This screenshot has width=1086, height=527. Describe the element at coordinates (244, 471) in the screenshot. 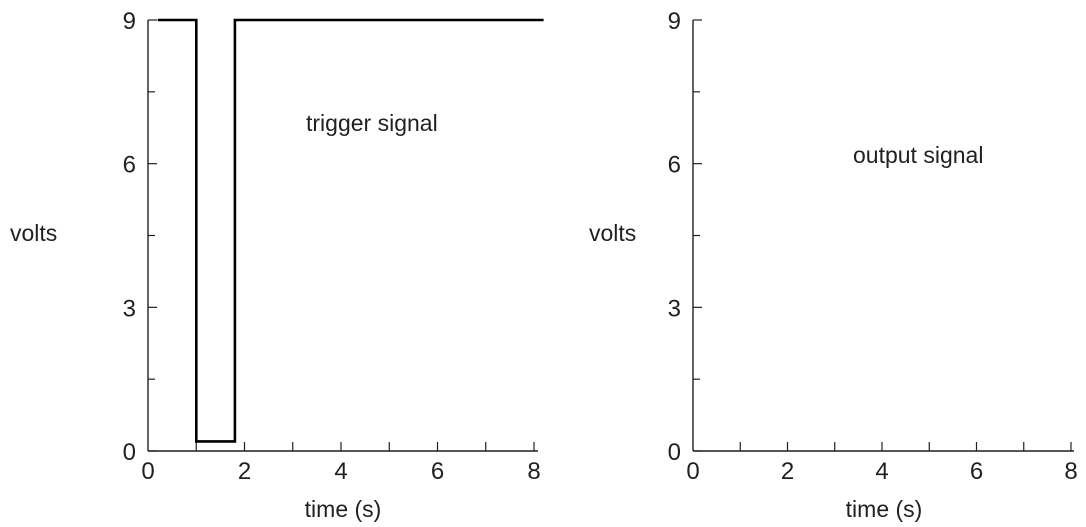

I see `trigger-xtick-label: 2` at that location.